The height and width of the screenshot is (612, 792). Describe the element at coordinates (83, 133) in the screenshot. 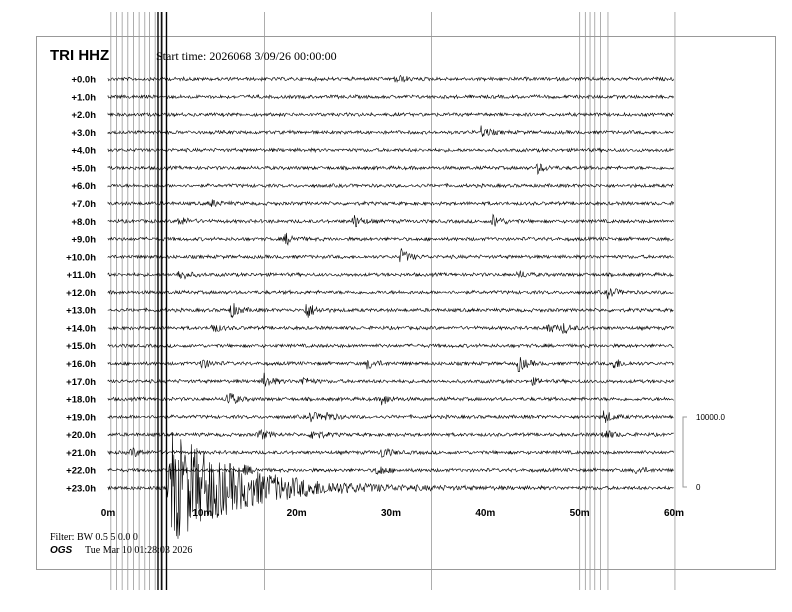

I see `row-label: +3.0h` at that location.